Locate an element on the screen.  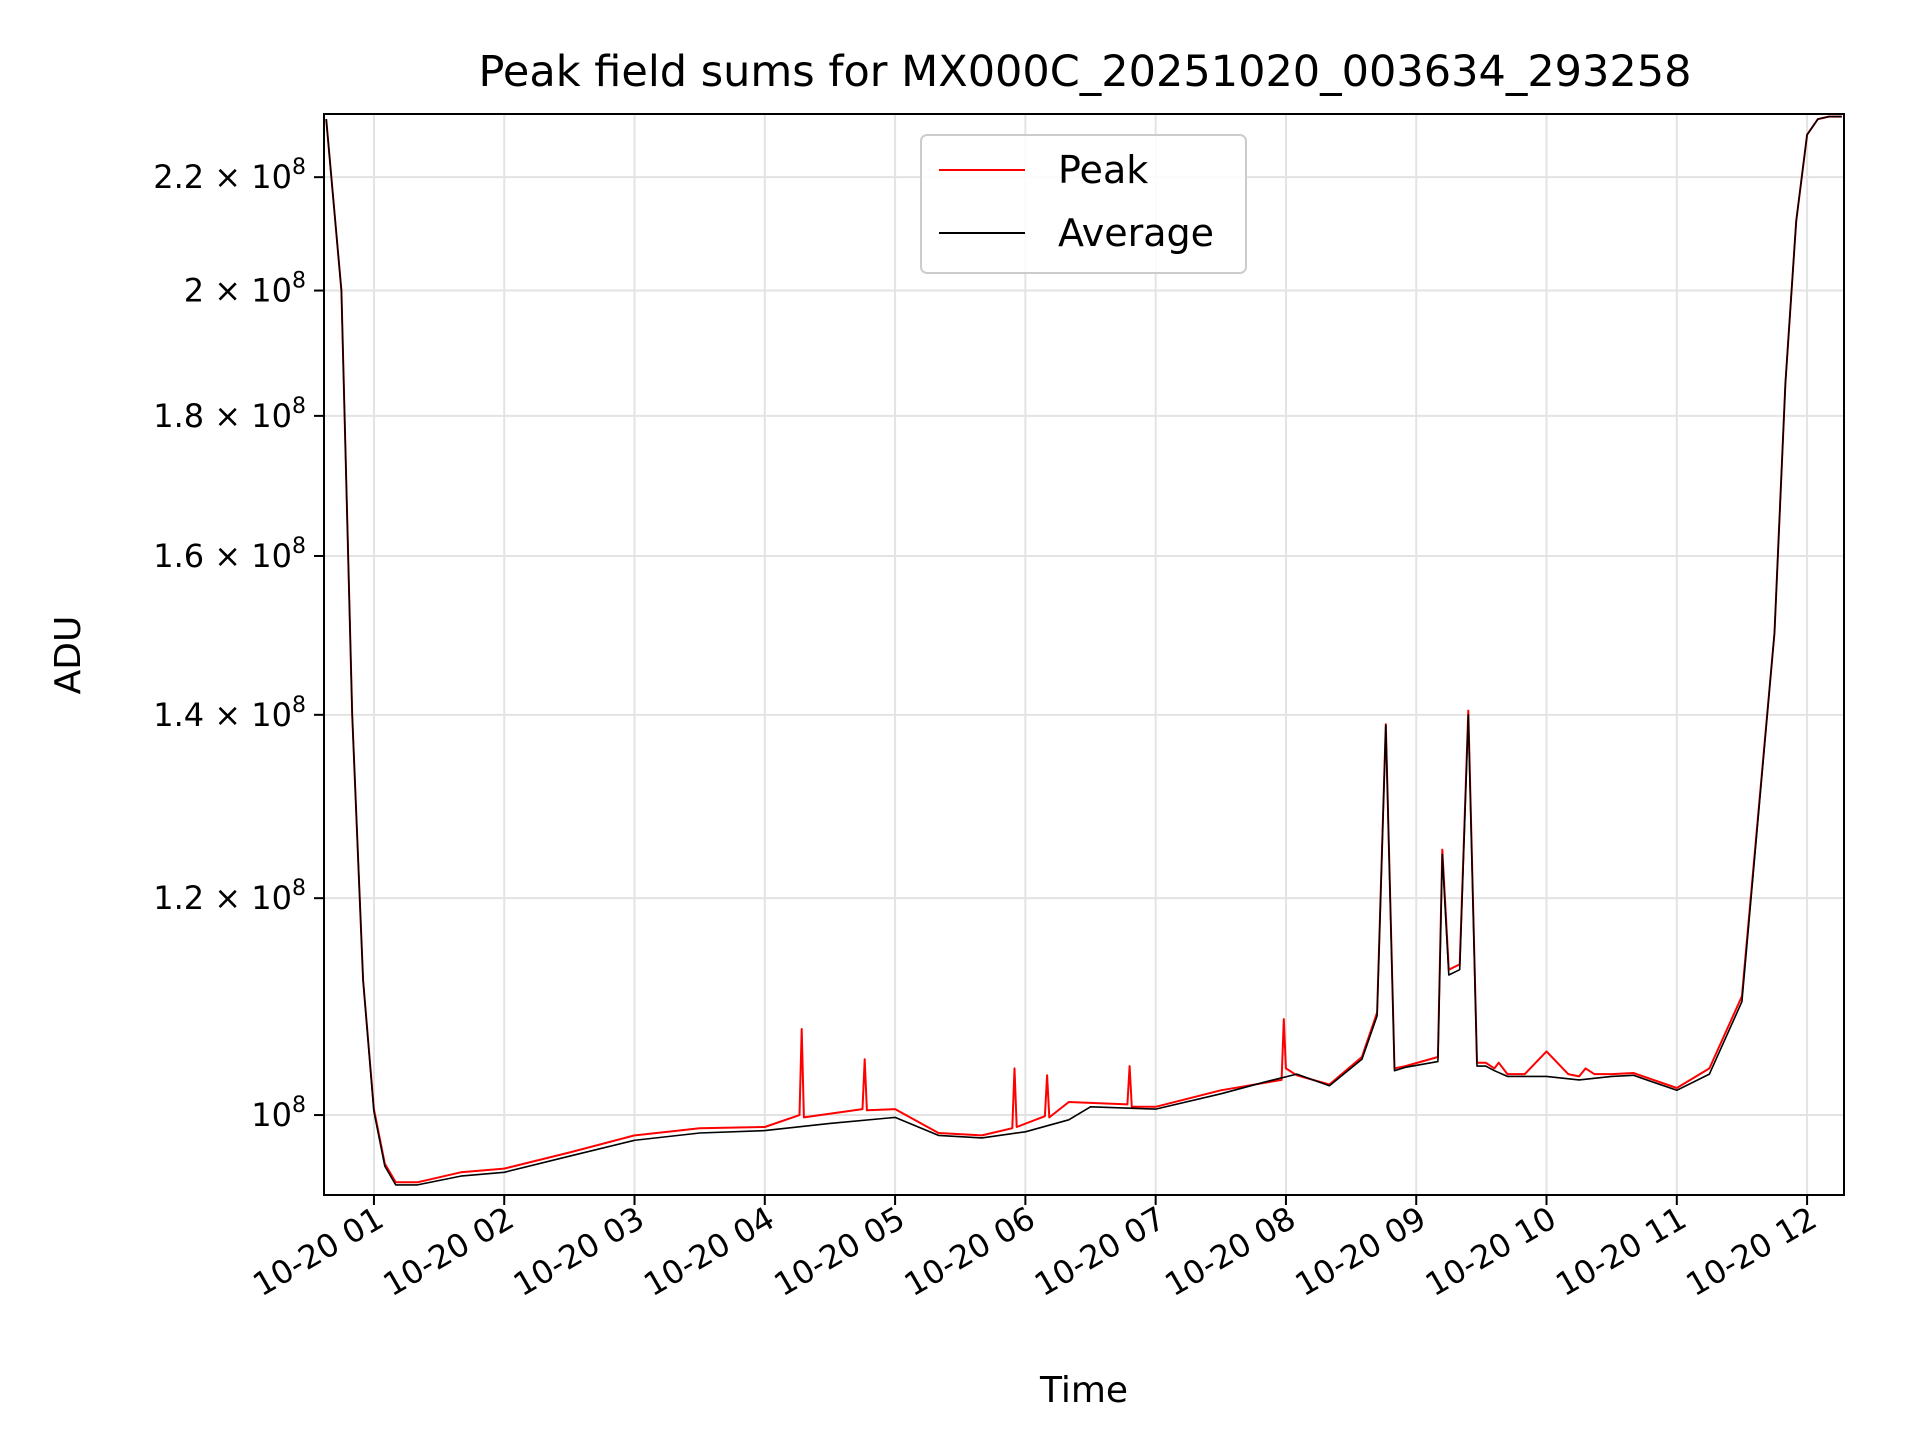
y-tick-label: 1.8 × 108 is located at coordinates (229, 414).